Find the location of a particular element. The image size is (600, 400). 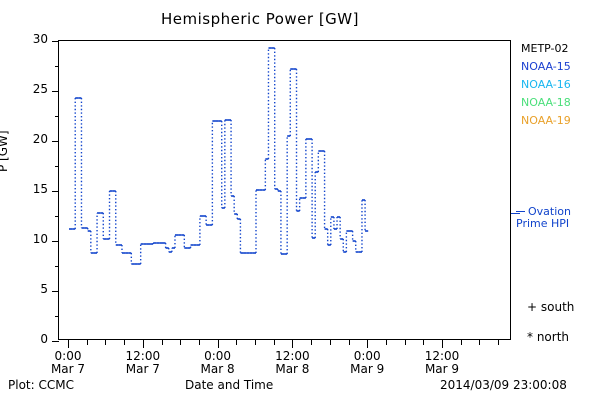

ovation-axis-tick is located at coordinates (515, 213).